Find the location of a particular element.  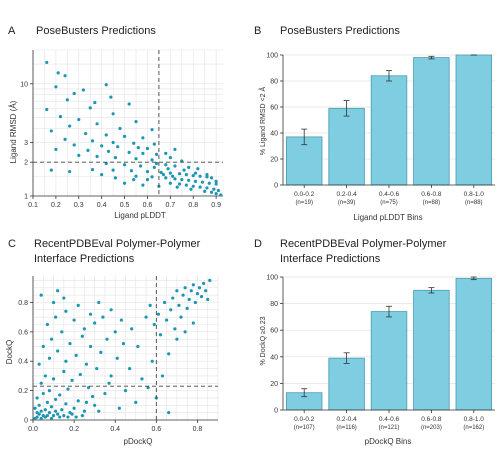

y-tick-label: 20 is located at coordinates (274, 160).